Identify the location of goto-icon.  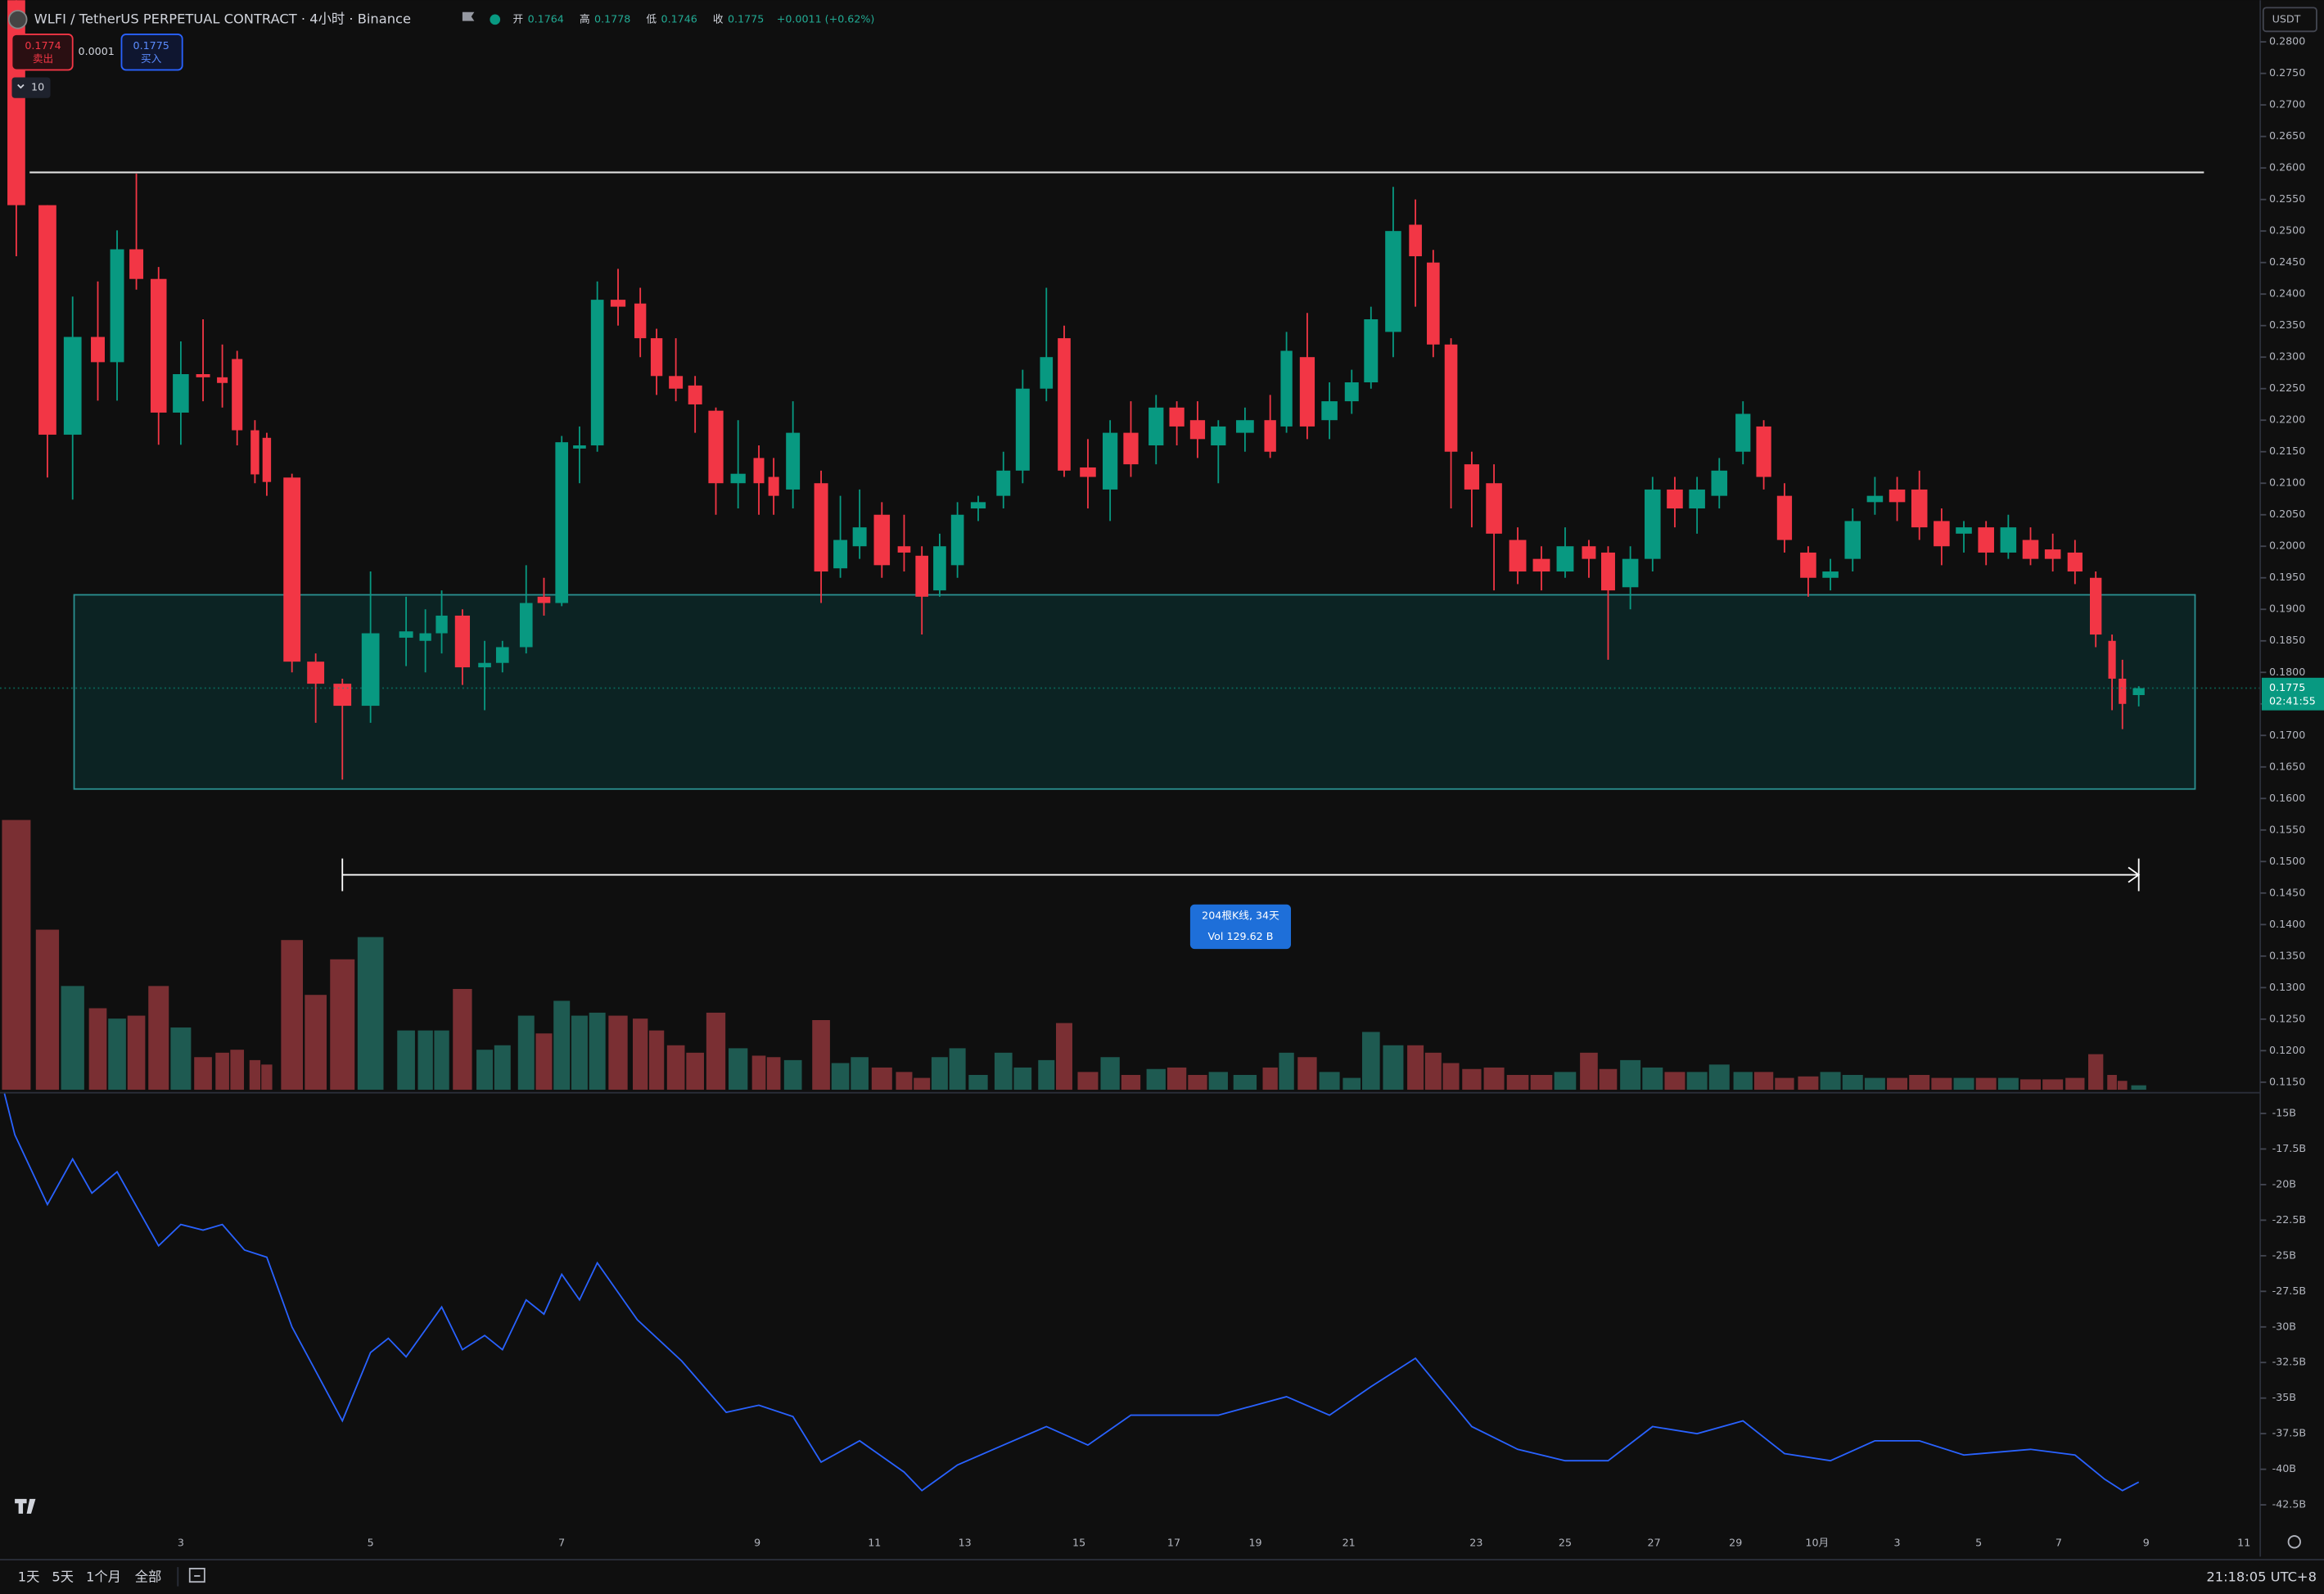
(196, 1576).